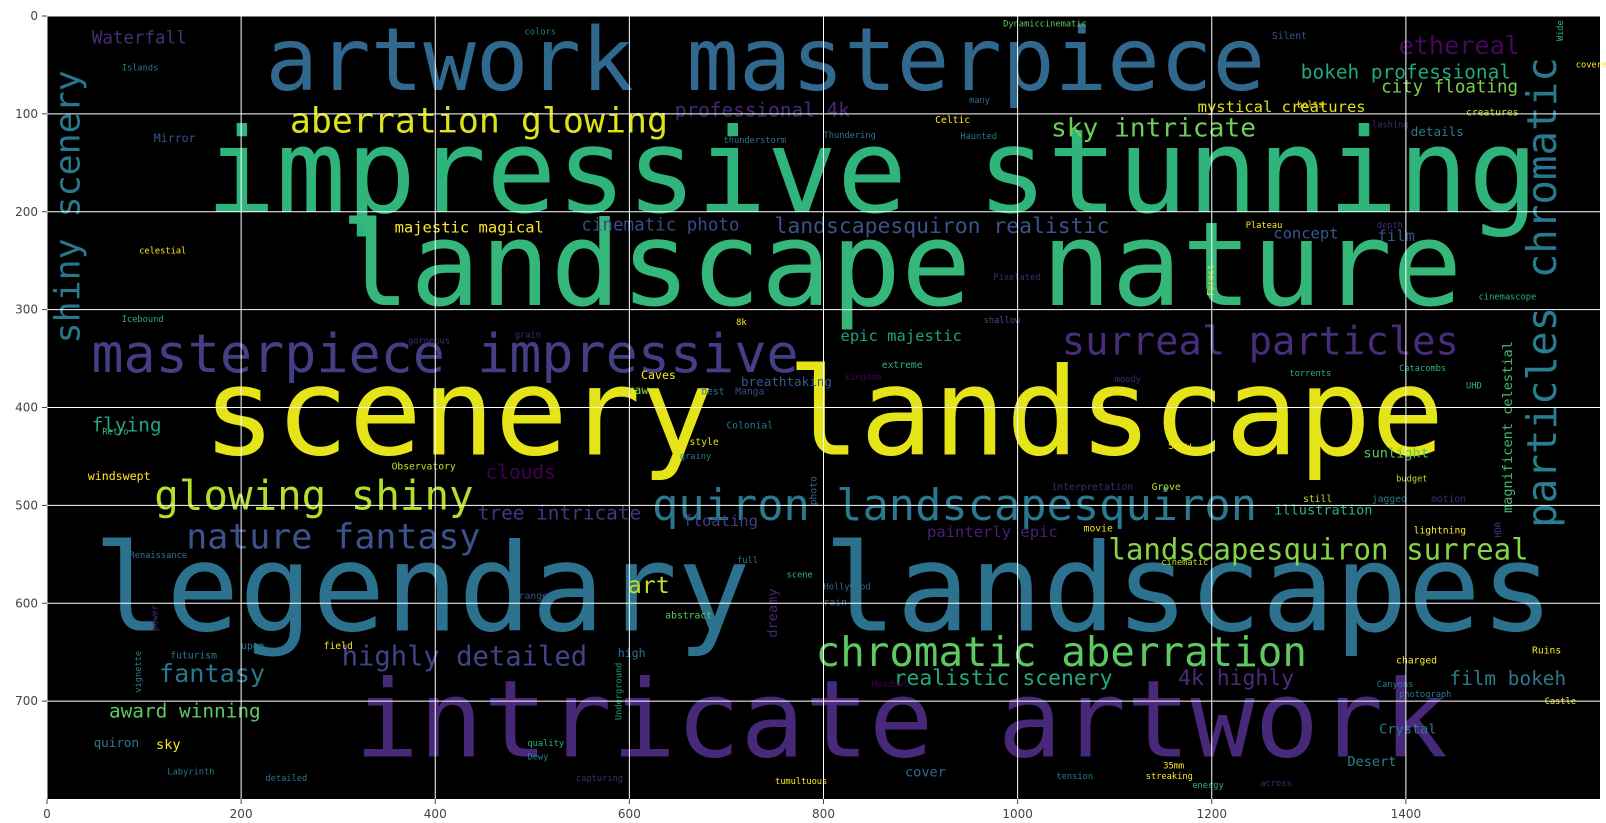 This screenshot has width=1606, height=823. What do you see at coordinates (1448, 499) in the screenshot?
I see `word-73: motion` at bounding box center [1448, 499].